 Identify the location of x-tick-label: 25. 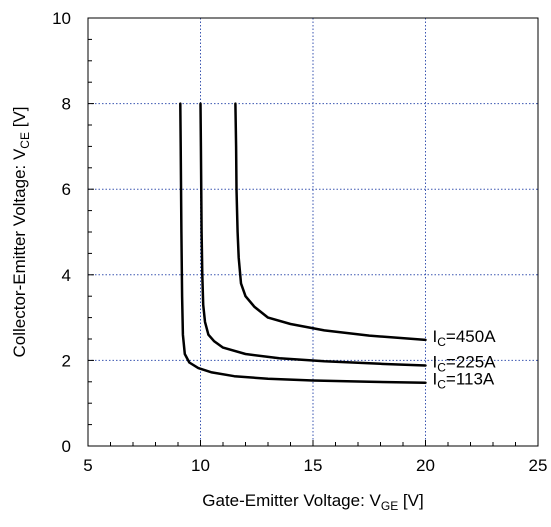
(538, 465).